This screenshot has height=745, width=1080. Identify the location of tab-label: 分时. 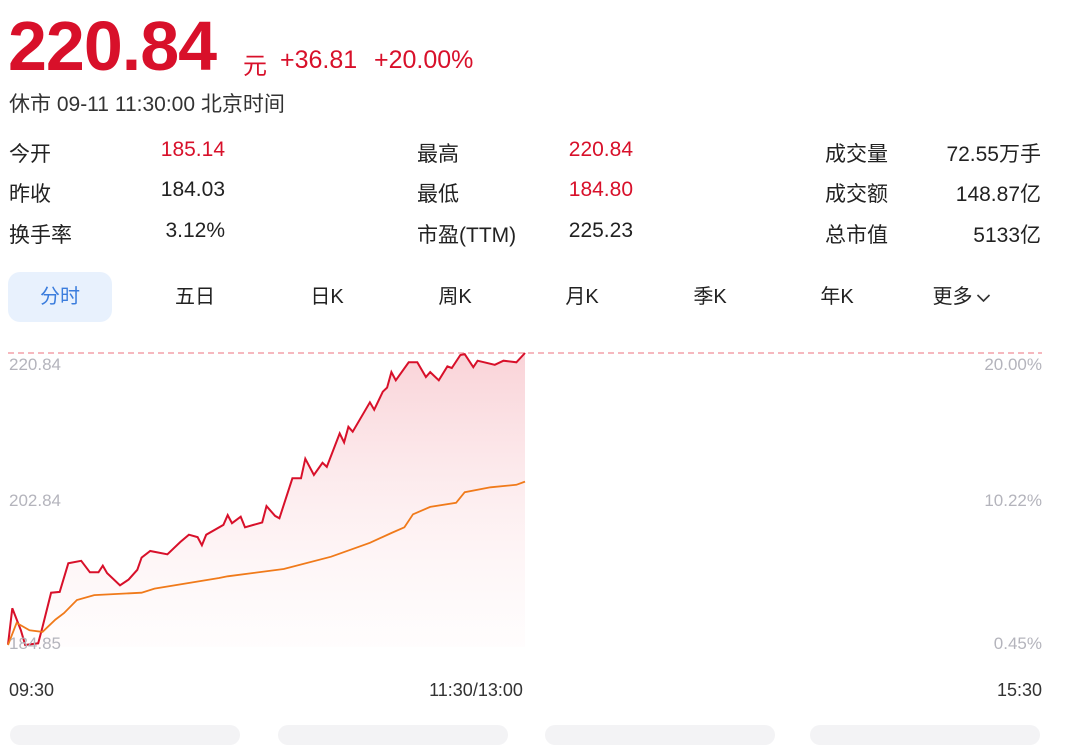
(60, 297).